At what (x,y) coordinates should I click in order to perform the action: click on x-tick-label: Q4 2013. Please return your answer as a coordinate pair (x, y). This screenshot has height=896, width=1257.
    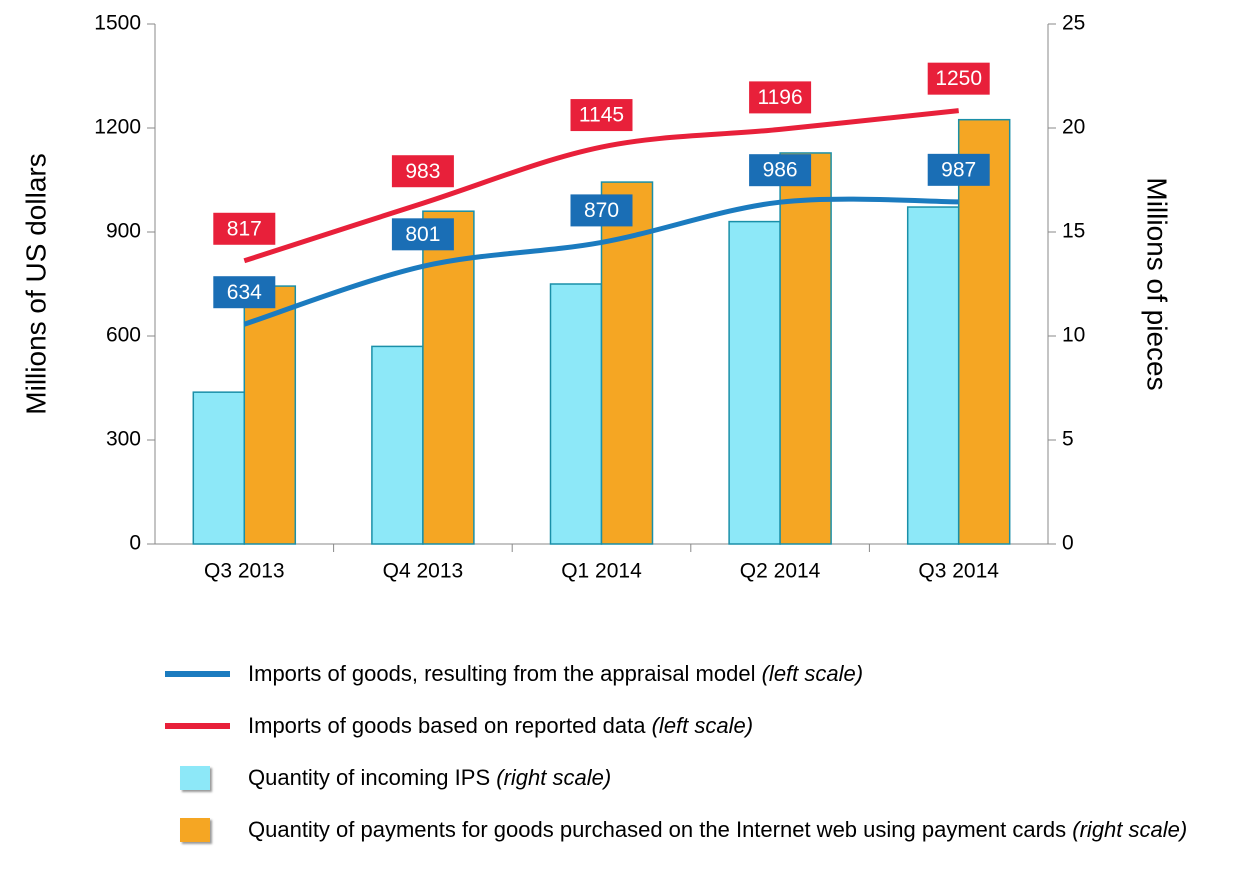
    Looking at the image, I should click on (423, 571).